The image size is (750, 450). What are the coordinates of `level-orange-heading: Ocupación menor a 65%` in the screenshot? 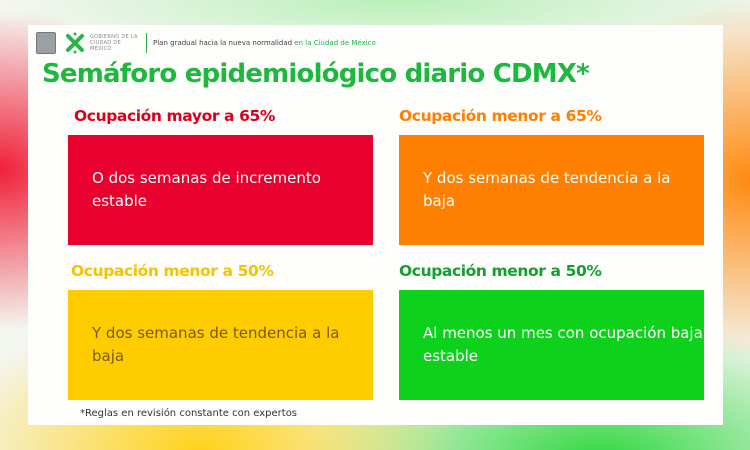 It's located at (500, 116).